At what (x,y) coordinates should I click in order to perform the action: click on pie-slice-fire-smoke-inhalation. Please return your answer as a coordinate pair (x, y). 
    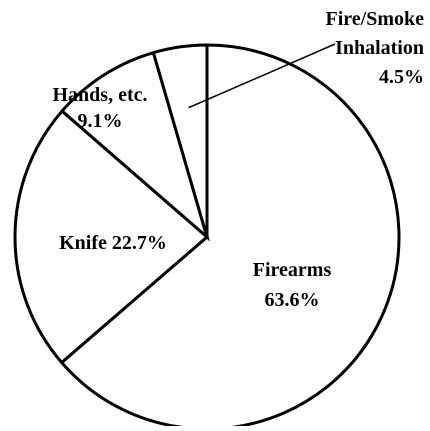
    Looking at the image, I should click on (180, 140).